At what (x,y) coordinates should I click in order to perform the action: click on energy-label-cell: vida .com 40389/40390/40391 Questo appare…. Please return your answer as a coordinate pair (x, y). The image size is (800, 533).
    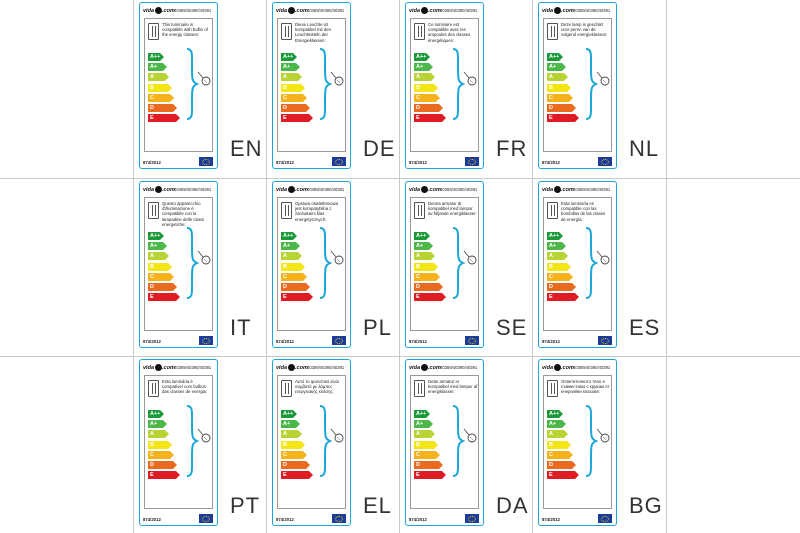
    Looking at the image, I should click on (233, 267).